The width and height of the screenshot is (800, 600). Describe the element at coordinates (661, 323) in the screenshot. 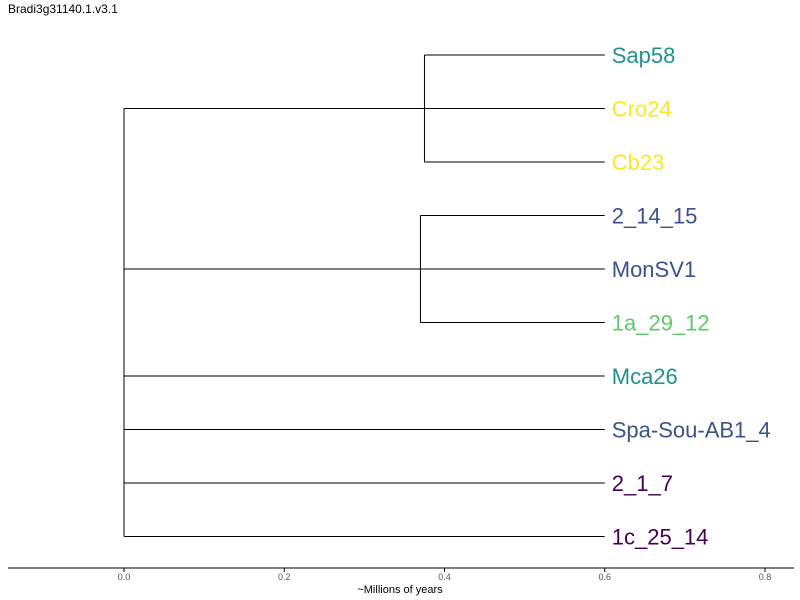

I see `leaf-label-5: 1a_29_12` at that location.